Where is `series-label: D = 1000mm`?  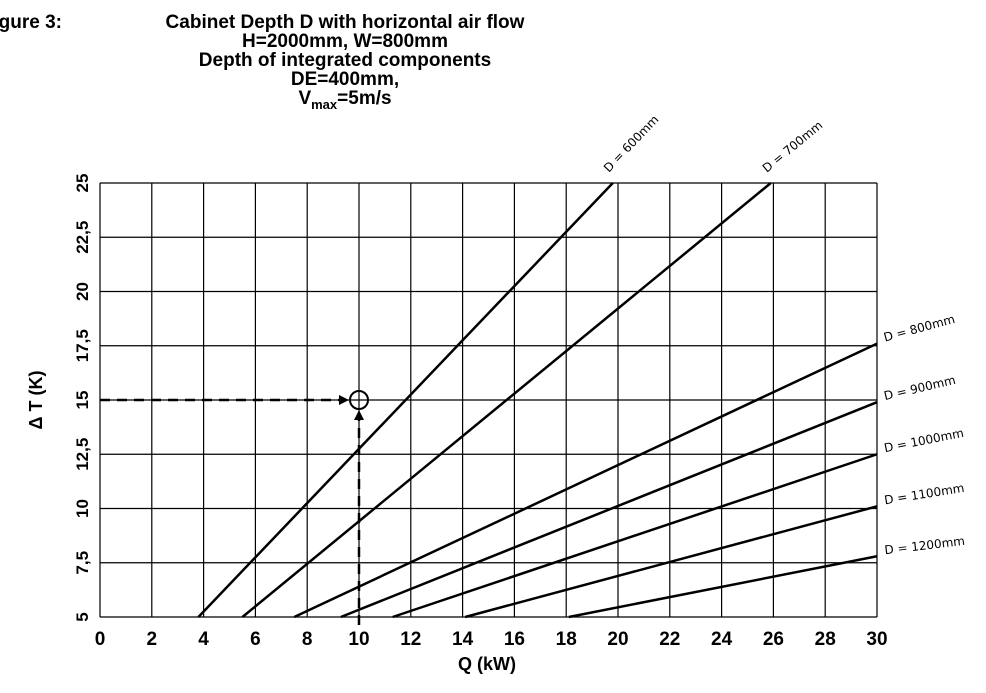 series-label: D = 1000mm is located at coordinates (924, 440).